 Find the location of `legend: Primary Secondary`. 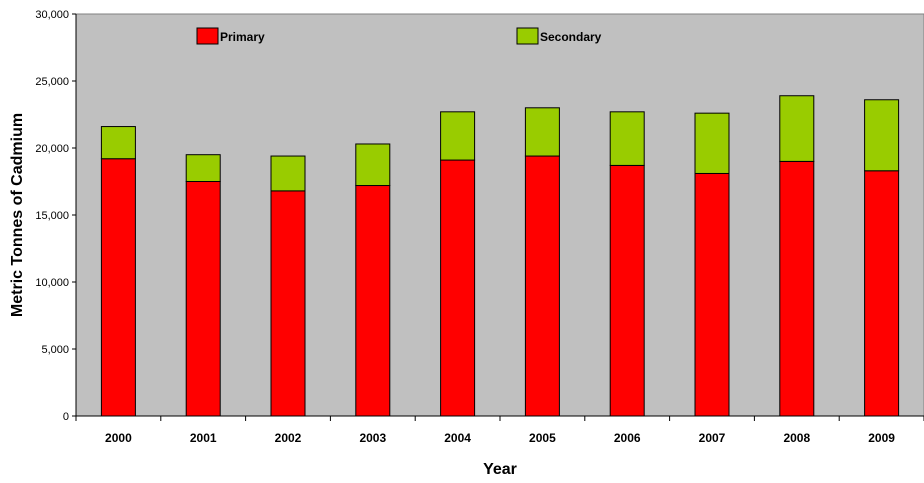

legend: Primary Secondary is located at coordinates (399, 36).